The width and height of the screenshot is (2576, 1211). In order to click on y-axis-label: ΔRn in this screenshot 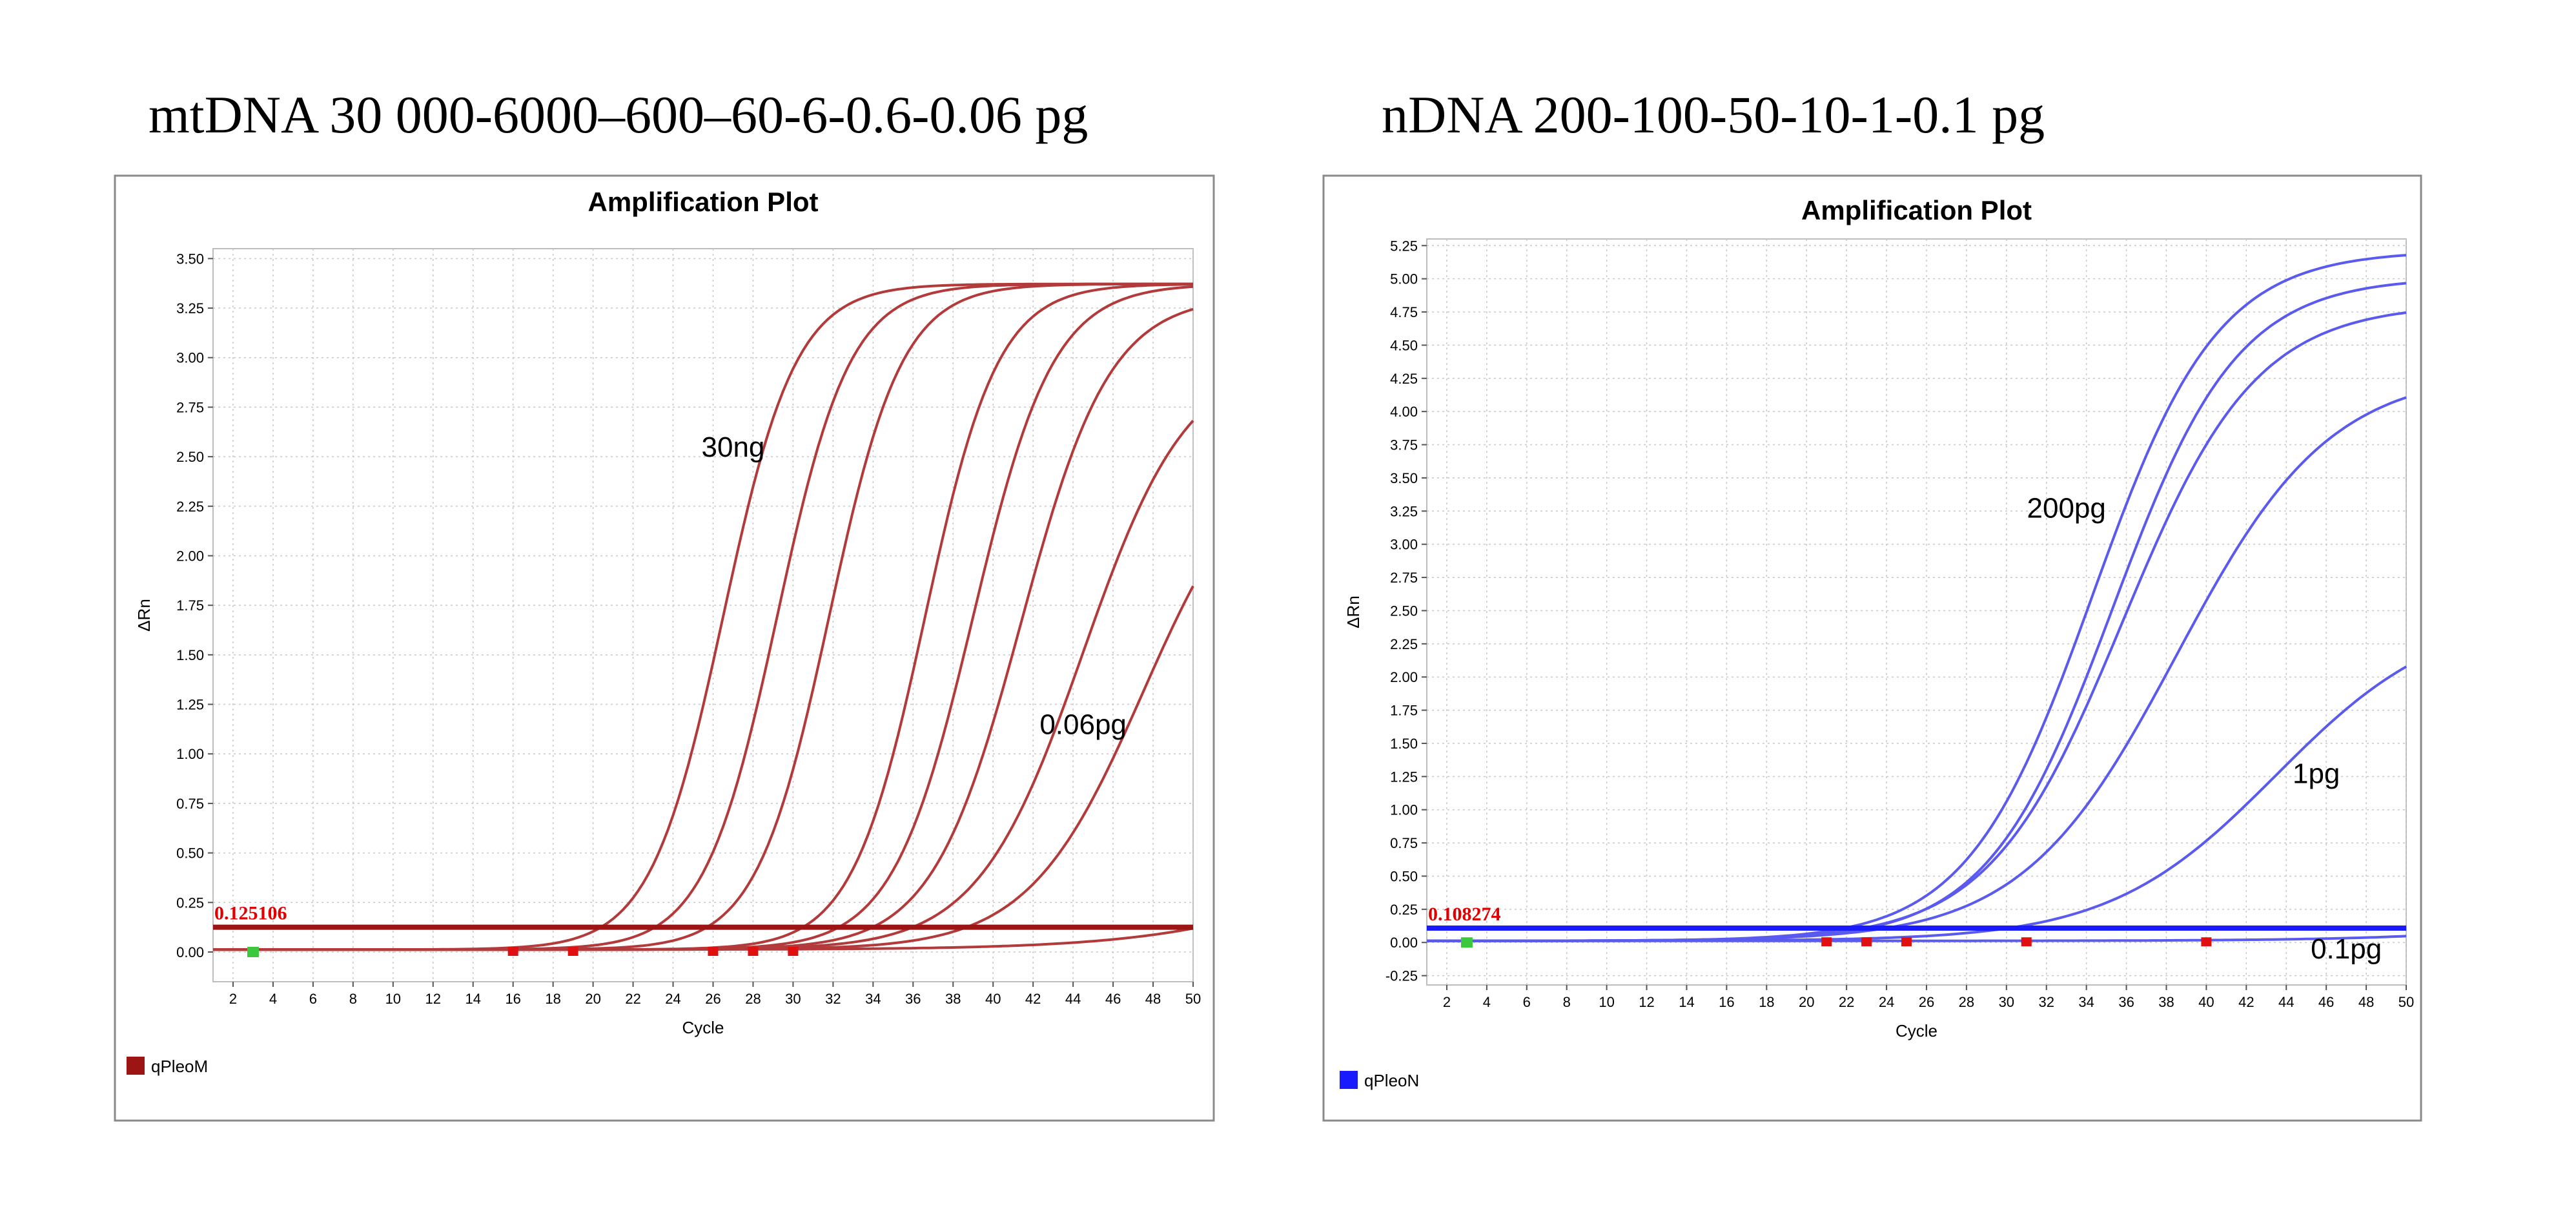, I will do `click(144, 615)`.